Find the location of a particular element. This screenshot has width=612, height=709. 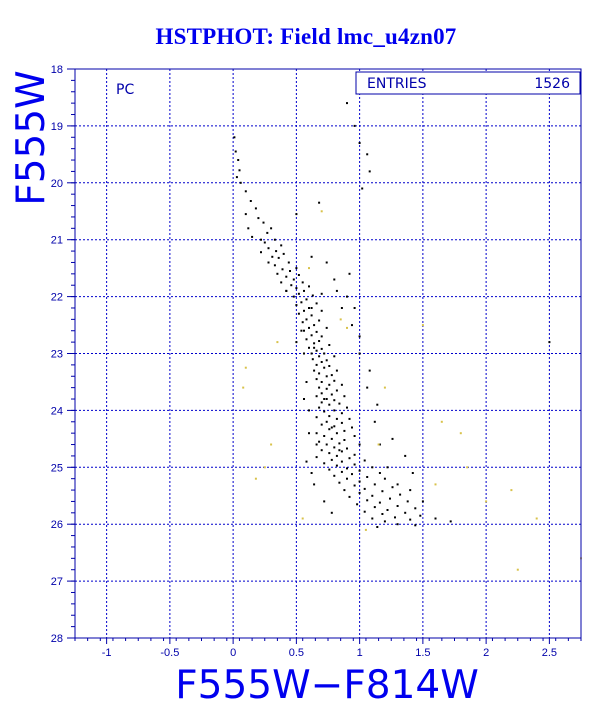

stats-box is located at coordinates (468, 83).